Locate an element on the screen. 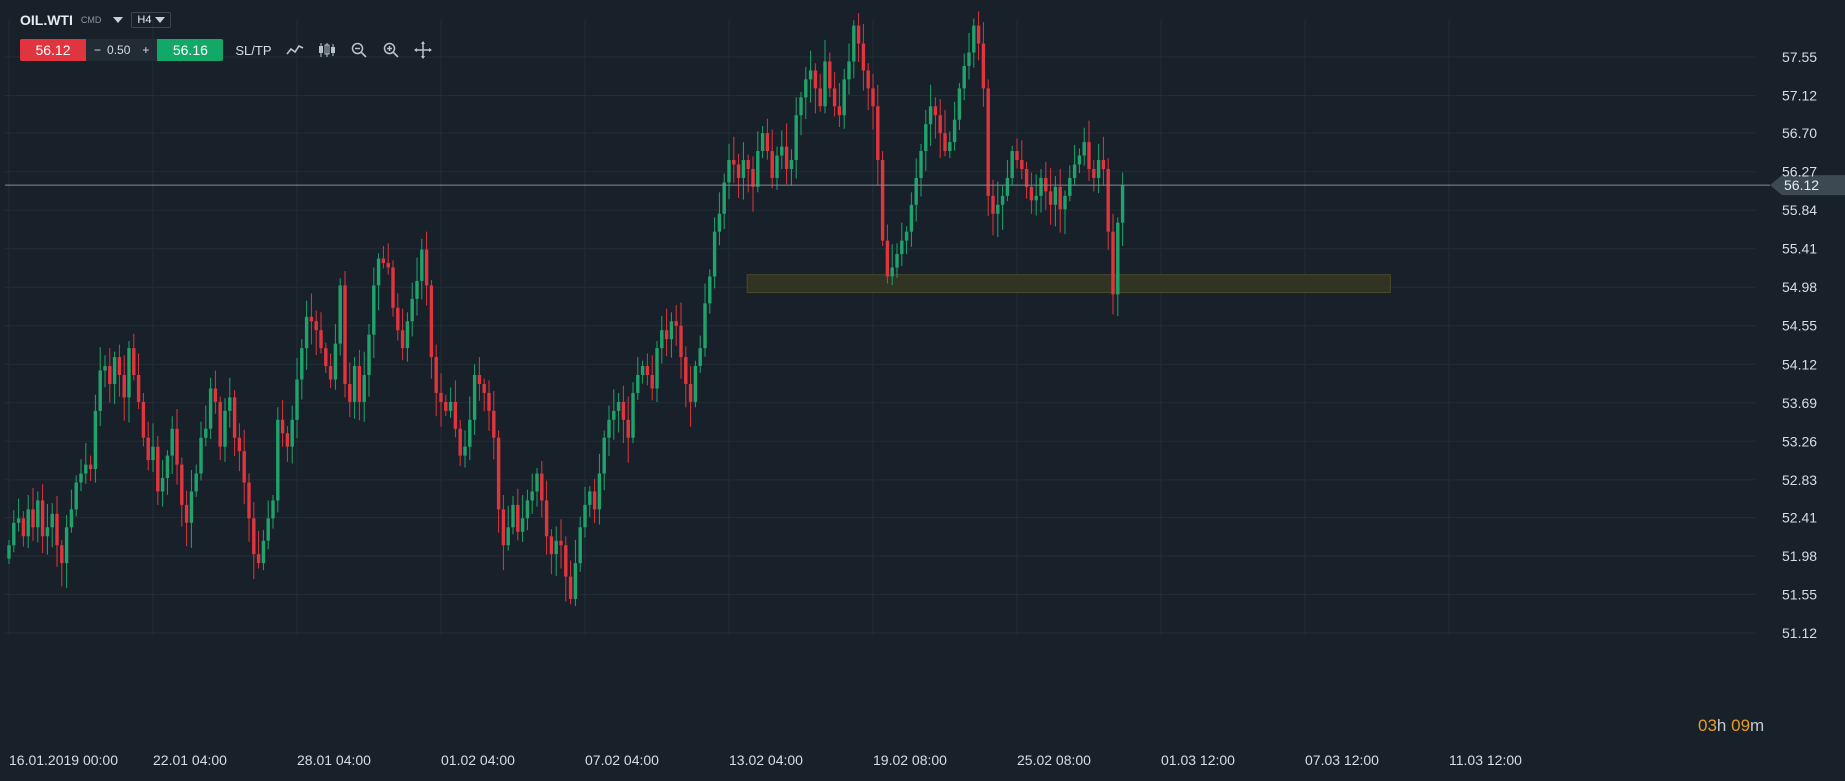  symbol-dropdown-icon is located at coordinates (118, 20).